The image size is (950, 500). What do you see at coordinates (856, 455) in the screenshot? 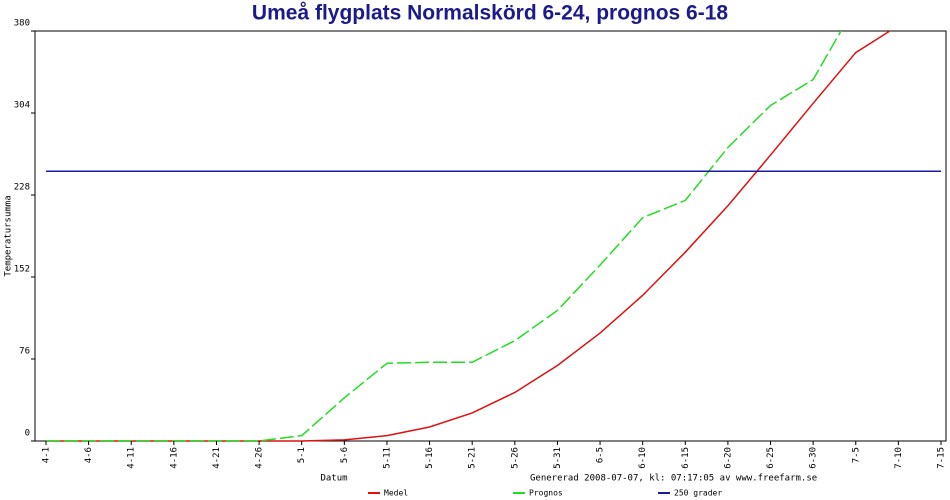
I see `x-tick-label: 7-5` at bounding box center [856, 455].